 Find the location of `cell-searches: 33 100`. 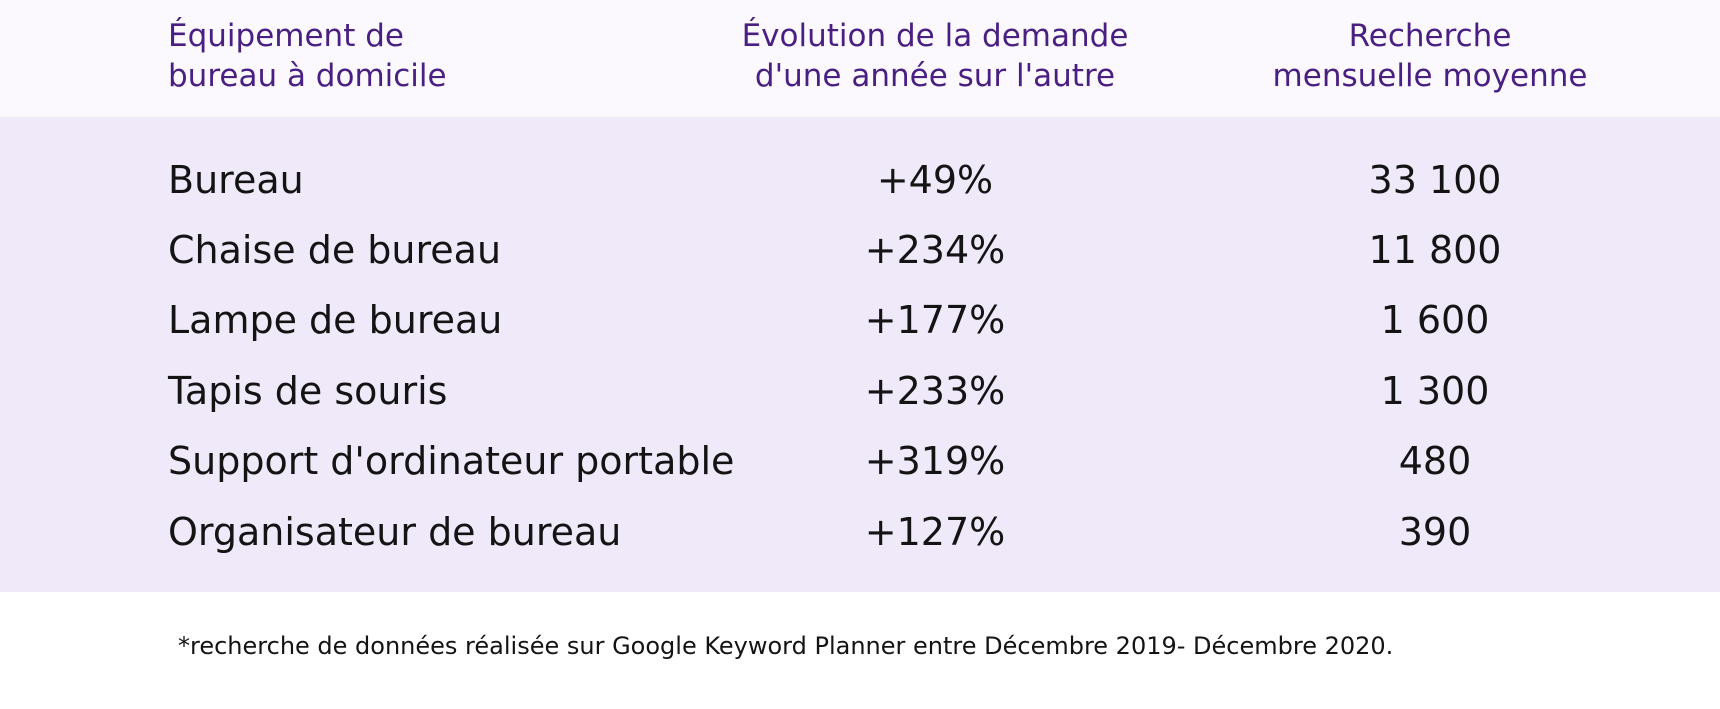

cell-searches: 33 100 is located at coordinates (1435, 180).